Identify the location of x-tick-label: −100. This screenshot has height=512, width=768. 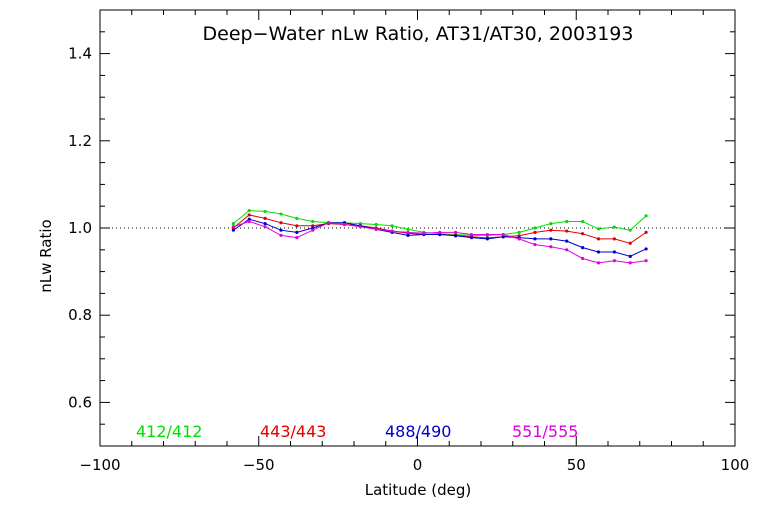
(99, 465).